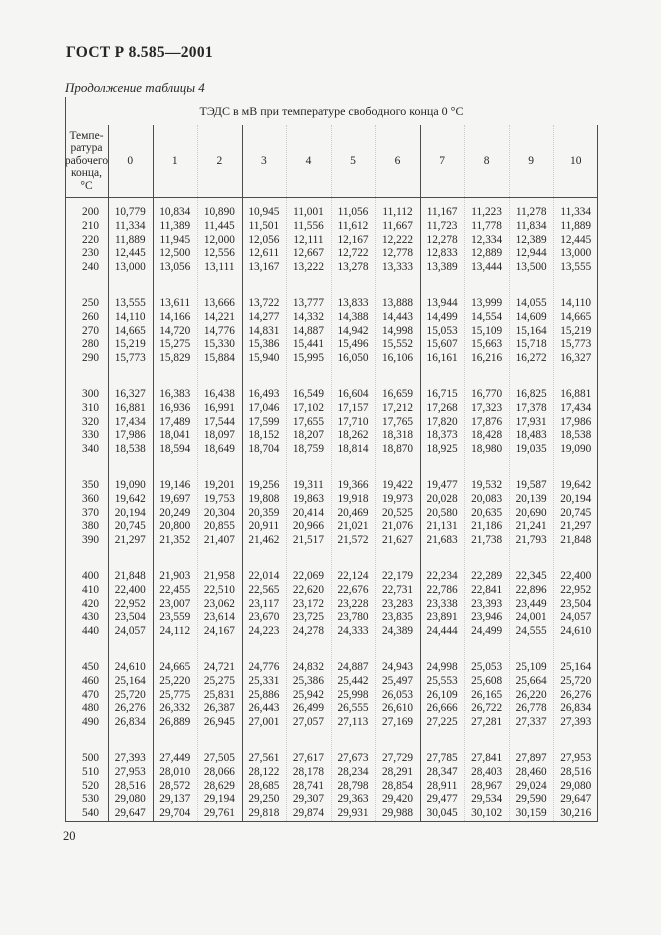 The image size is (661, 935). Describe the element at coordinates (442, 344) in the screenshot. I see `emf-value-cell: 15,607` at that location.